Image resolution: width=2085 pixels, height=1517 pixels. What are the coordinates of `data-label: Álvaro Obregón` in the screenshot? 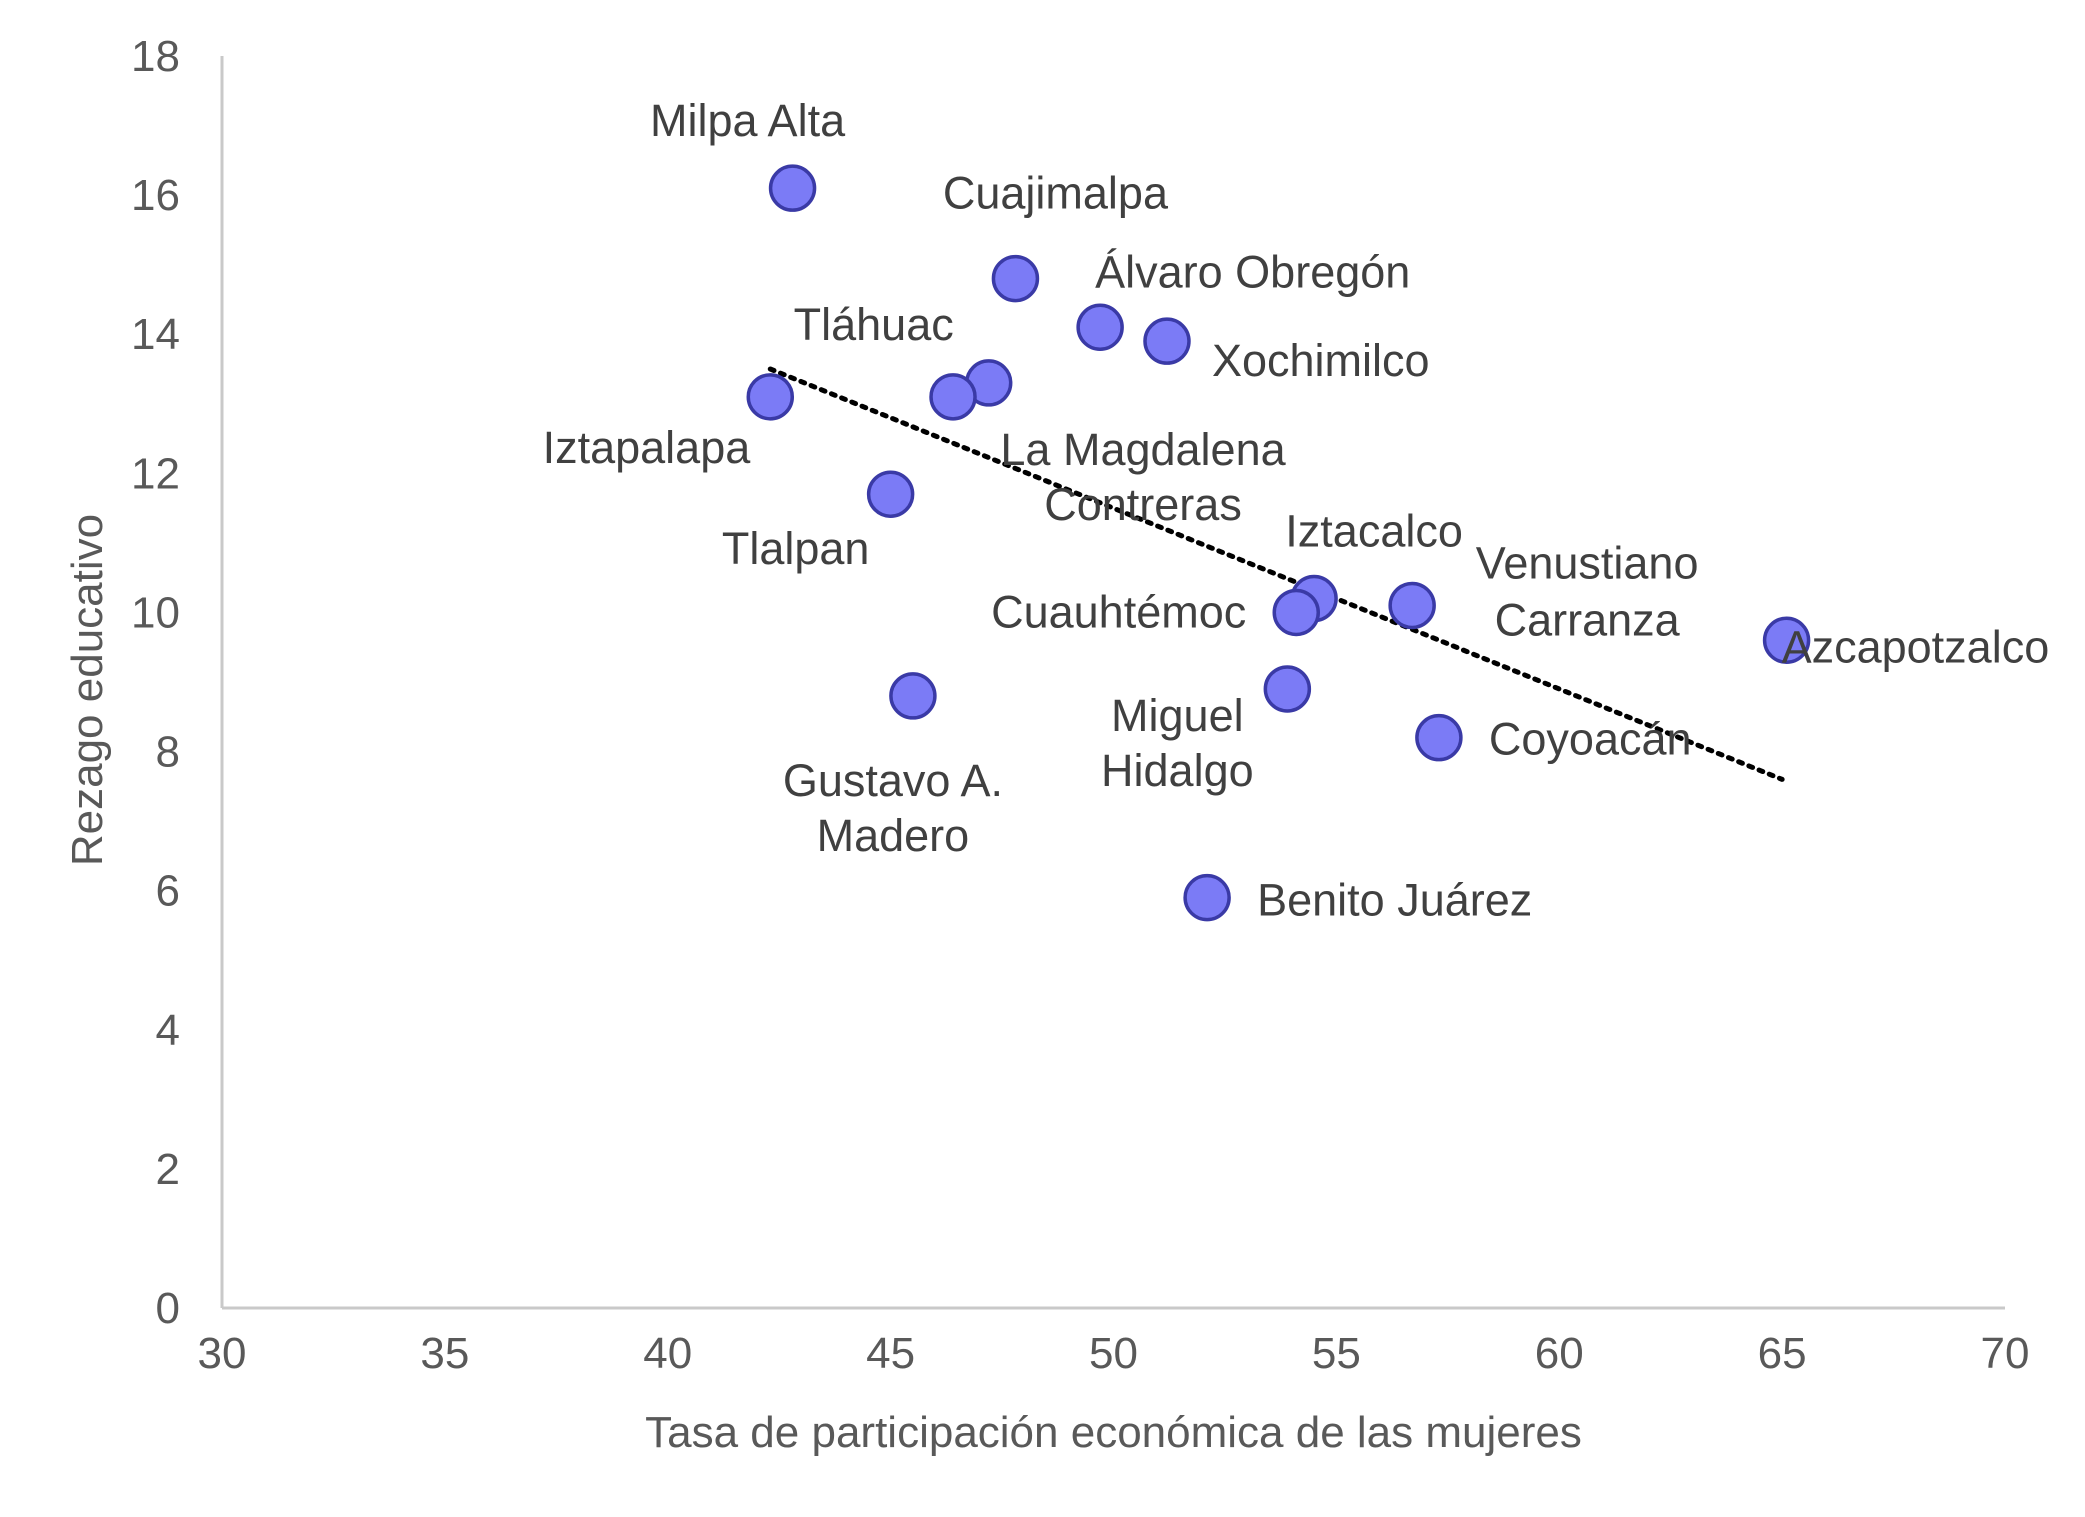 It's located at (1252, 271).